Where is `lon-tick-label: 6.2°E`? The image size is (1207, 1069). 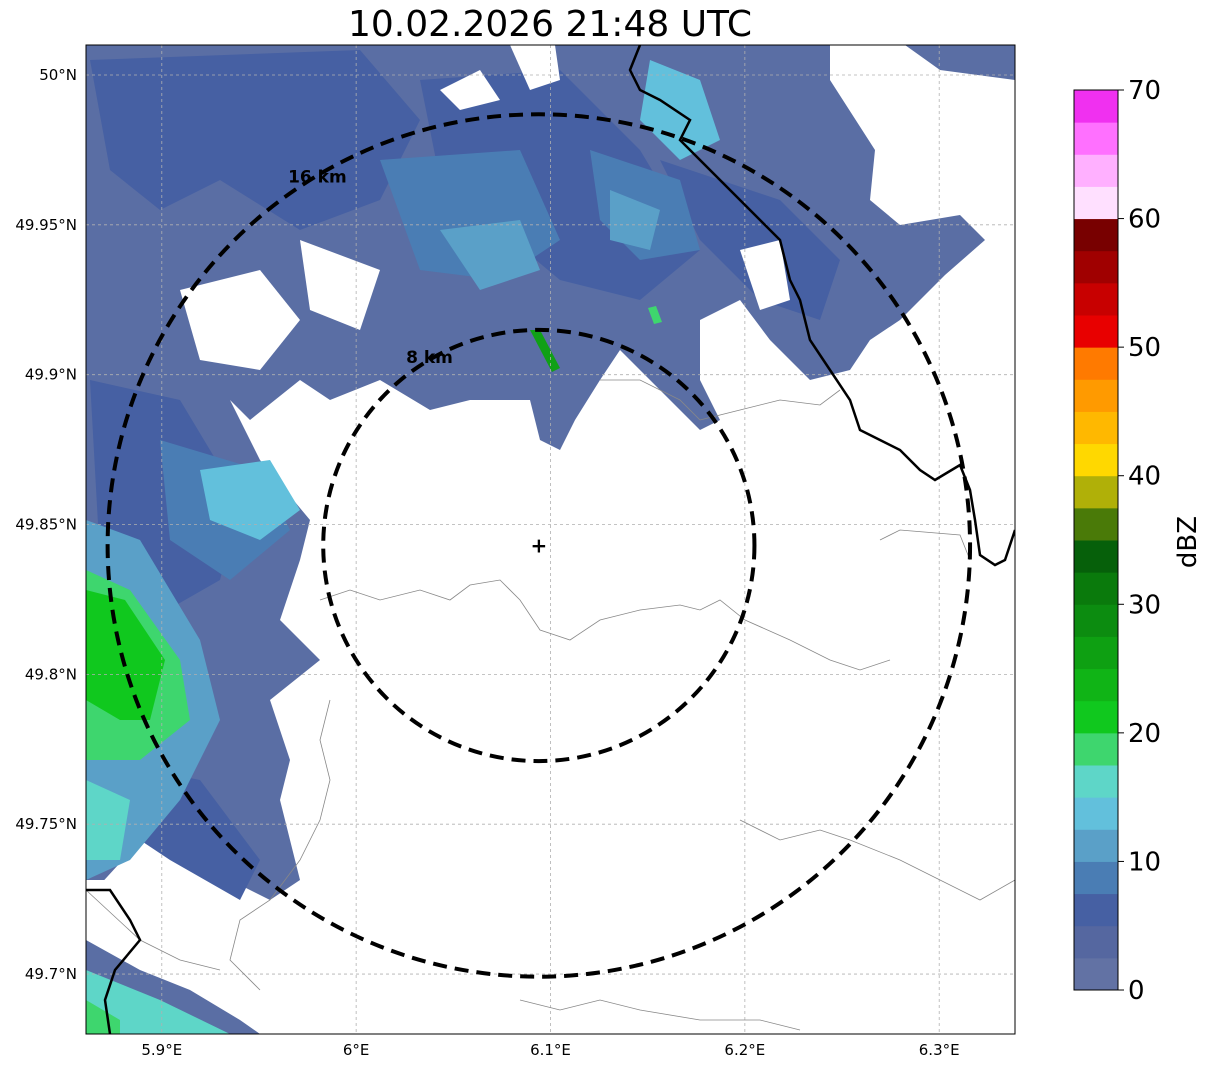 lon-tick-label: 6.2°E is located at coordinates (744, 1050).